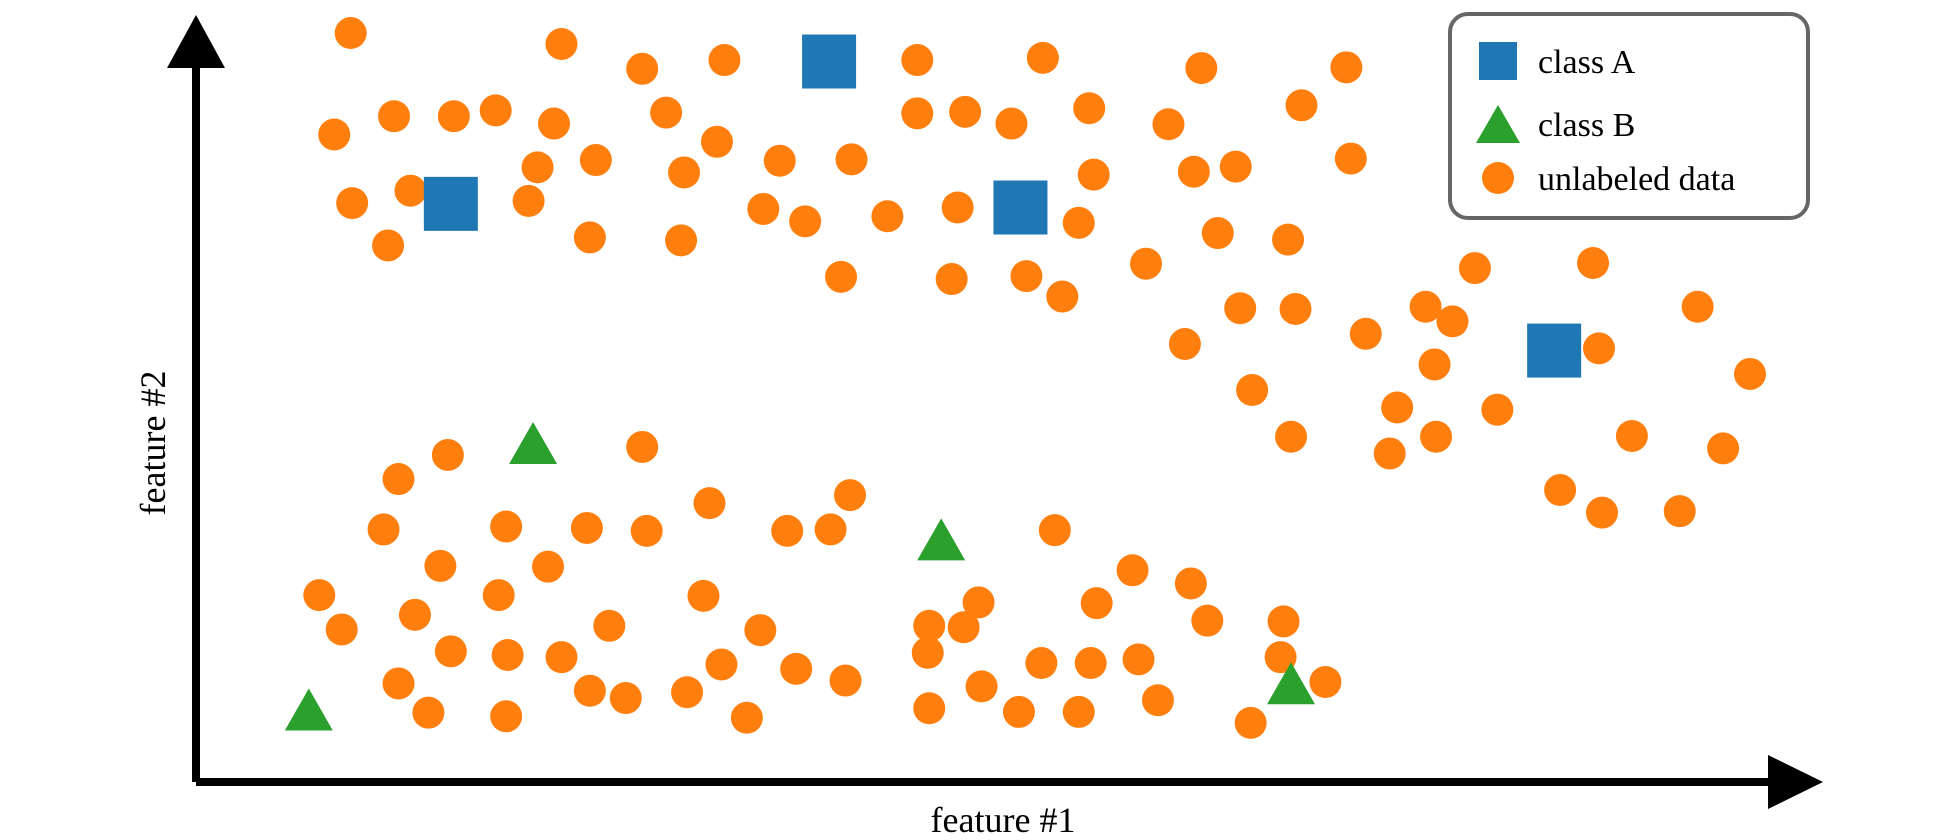  What do you see at coordinates (1003, 820) in the screenshot?
I see `x-axis-label: feature #1` at bounding box center [1003, 820].